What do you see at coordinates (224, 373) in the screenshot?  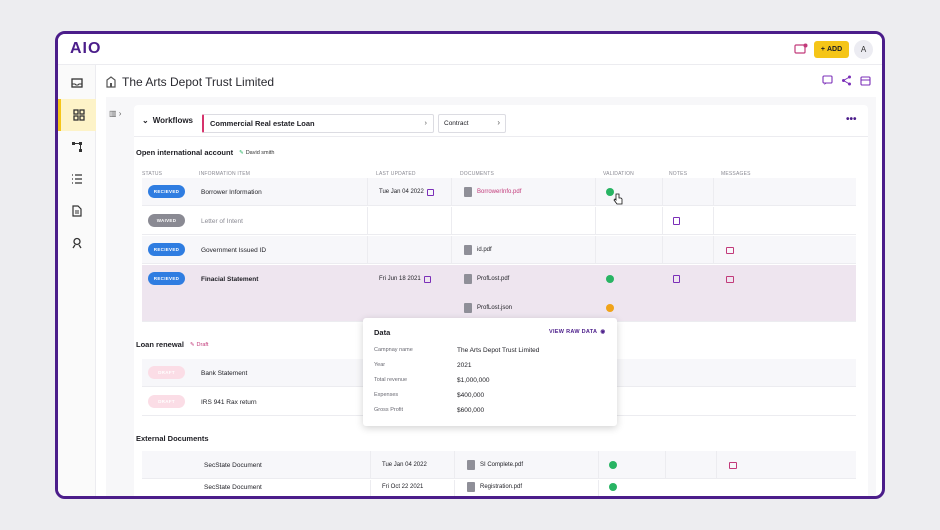 I see `information-item: Bank Statement` at bounding box center [224, 373].